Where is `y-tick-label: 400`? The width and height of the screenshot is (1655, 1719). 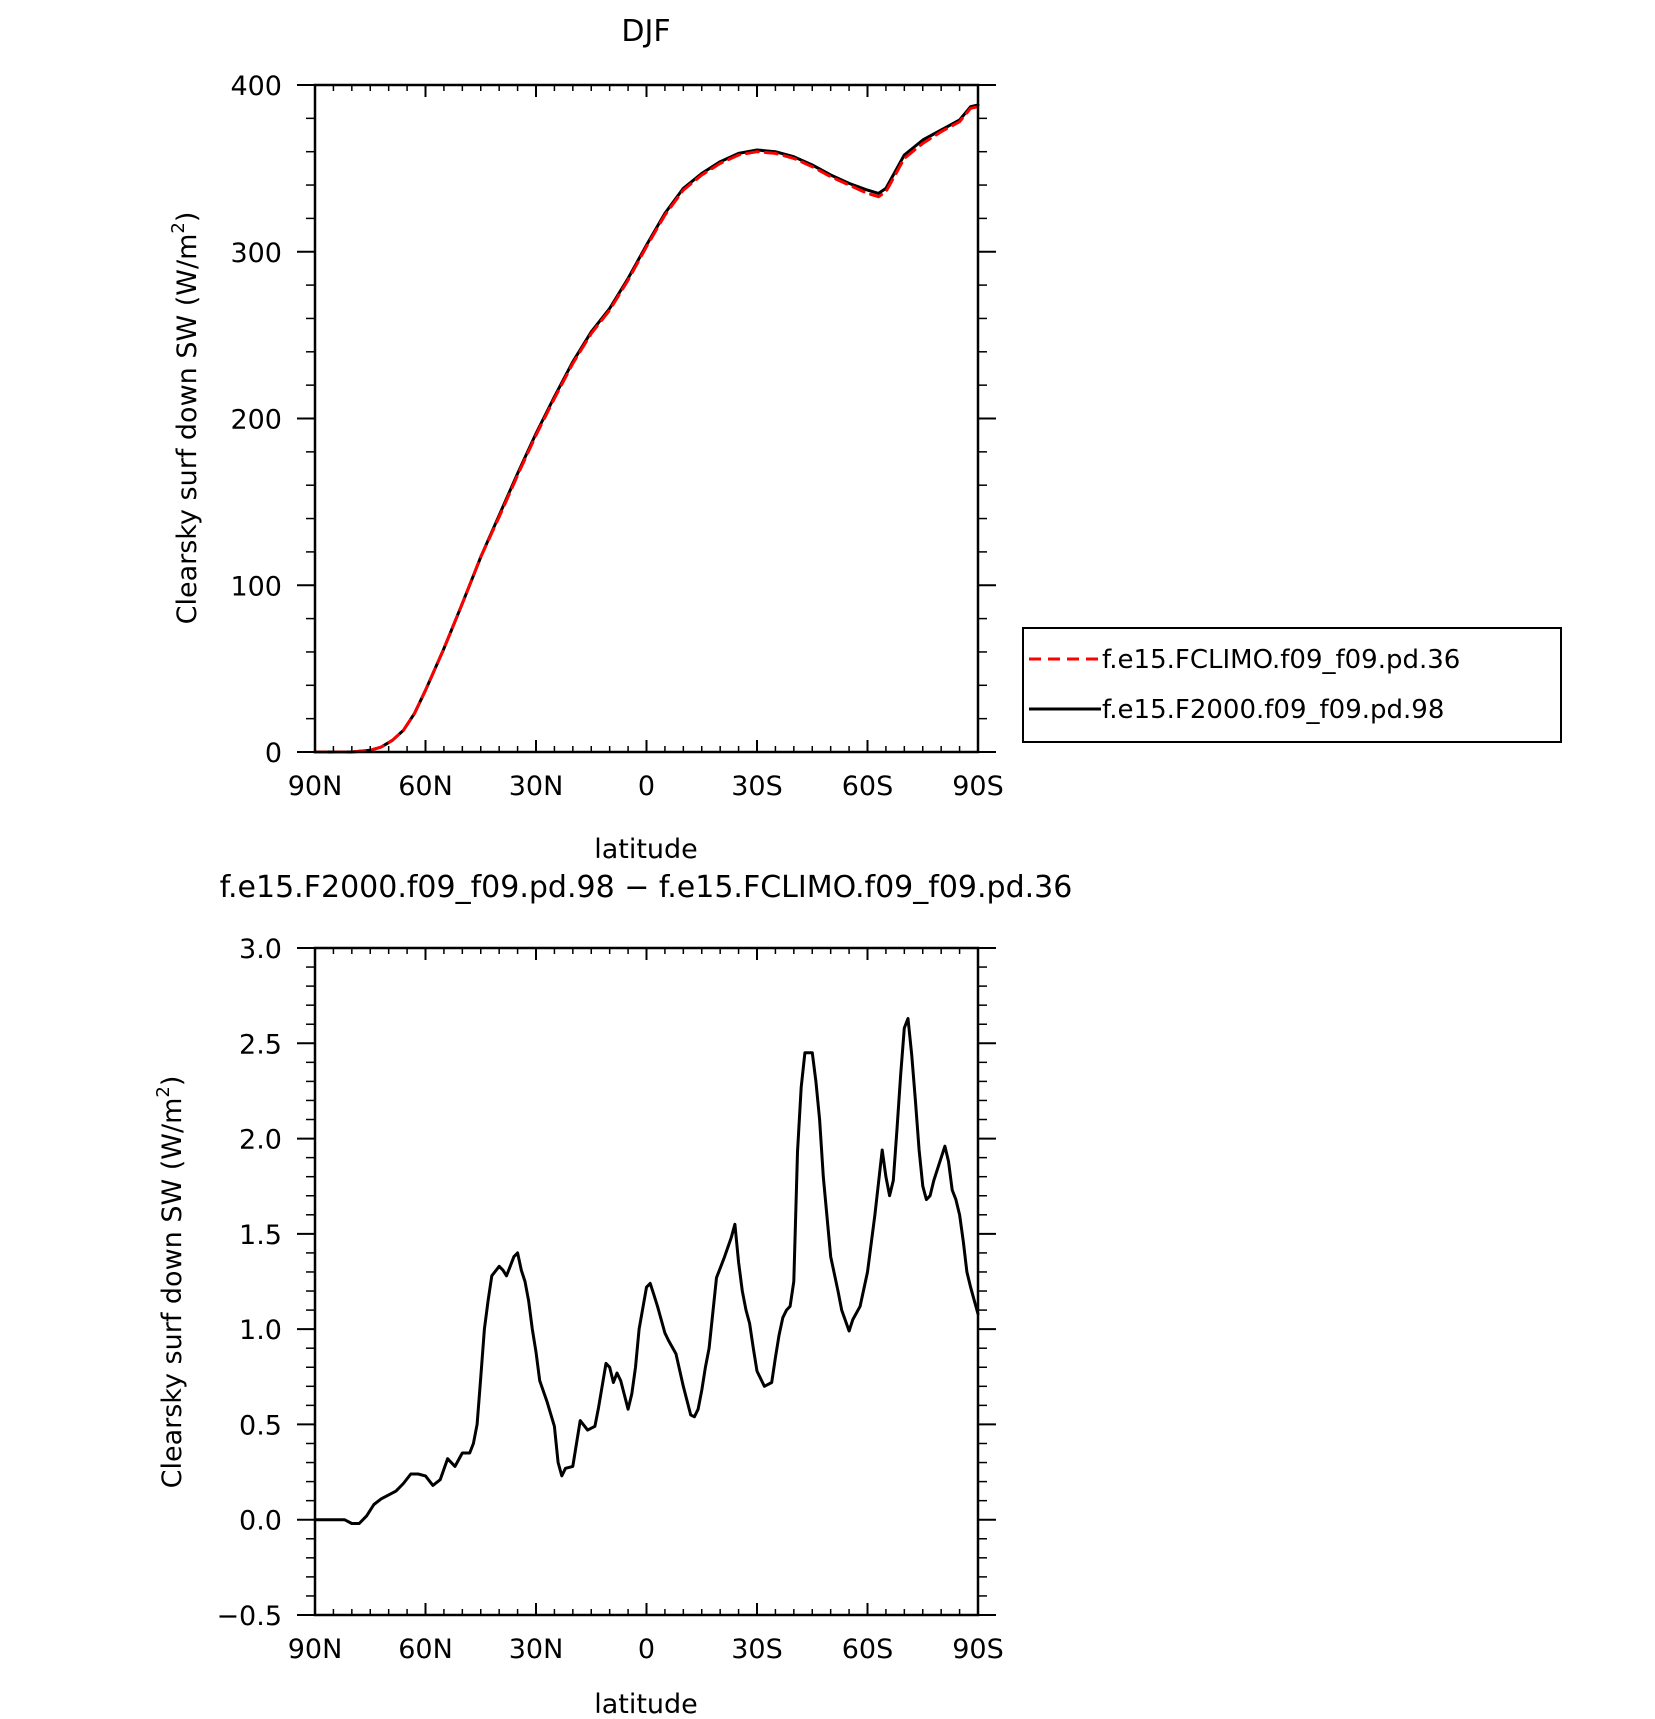 y-tick-label: 400 is located at coordinates (256, 86).